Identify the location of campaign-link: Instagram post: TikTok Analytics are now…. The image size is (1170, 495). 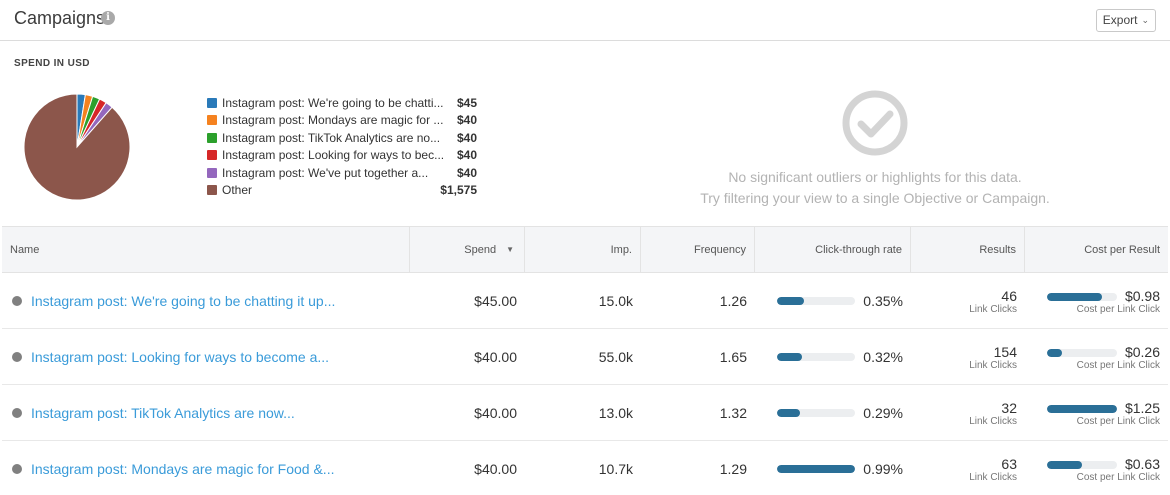
(163, 412).